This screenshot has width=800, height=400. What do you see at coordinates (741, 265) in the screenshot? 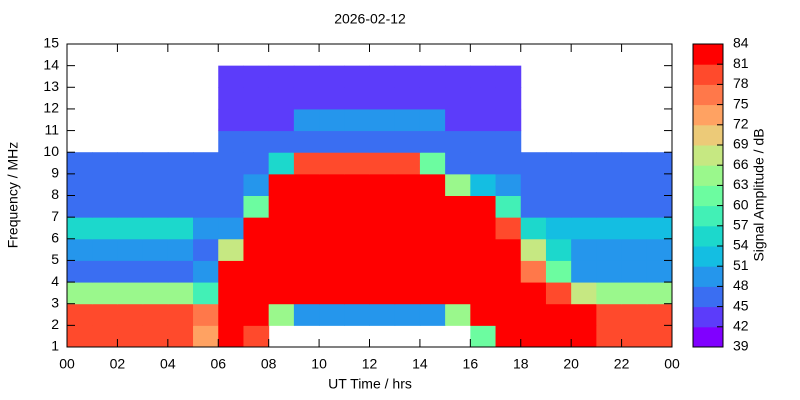
I see `colorbar-tick-label: 51` at bounding box center [741, 265].